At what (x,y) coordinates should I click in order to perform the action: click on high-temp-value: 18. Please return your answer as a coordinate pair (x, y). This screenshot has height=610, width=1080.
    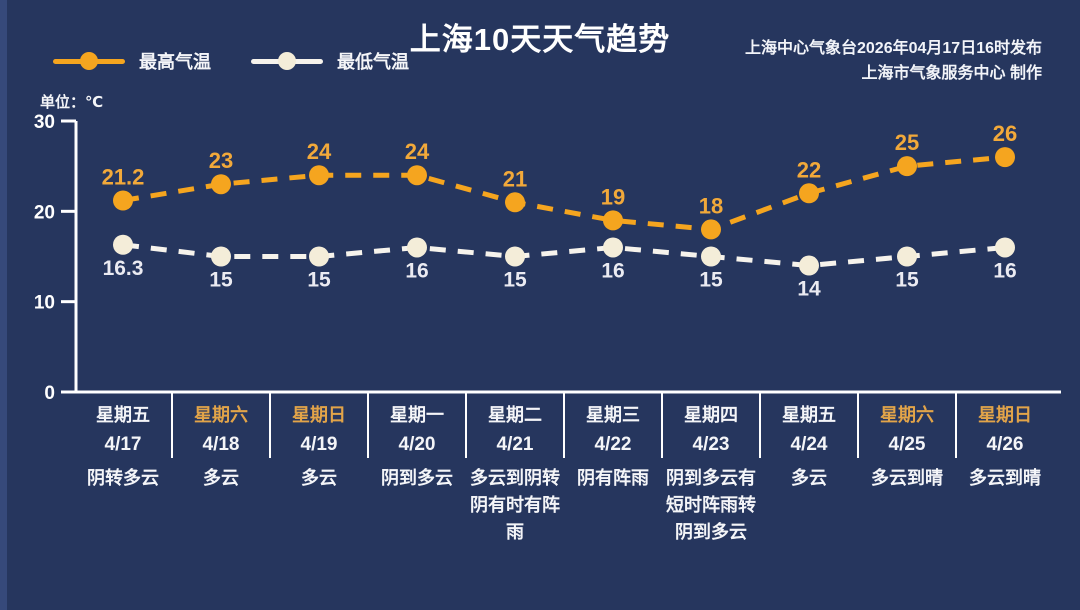
    Looking at the image, I should click on (711, 205).